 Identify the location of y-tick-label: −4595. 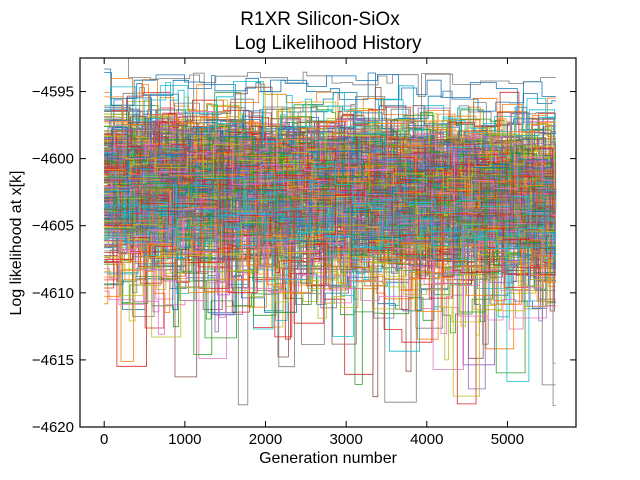
(53, 92).